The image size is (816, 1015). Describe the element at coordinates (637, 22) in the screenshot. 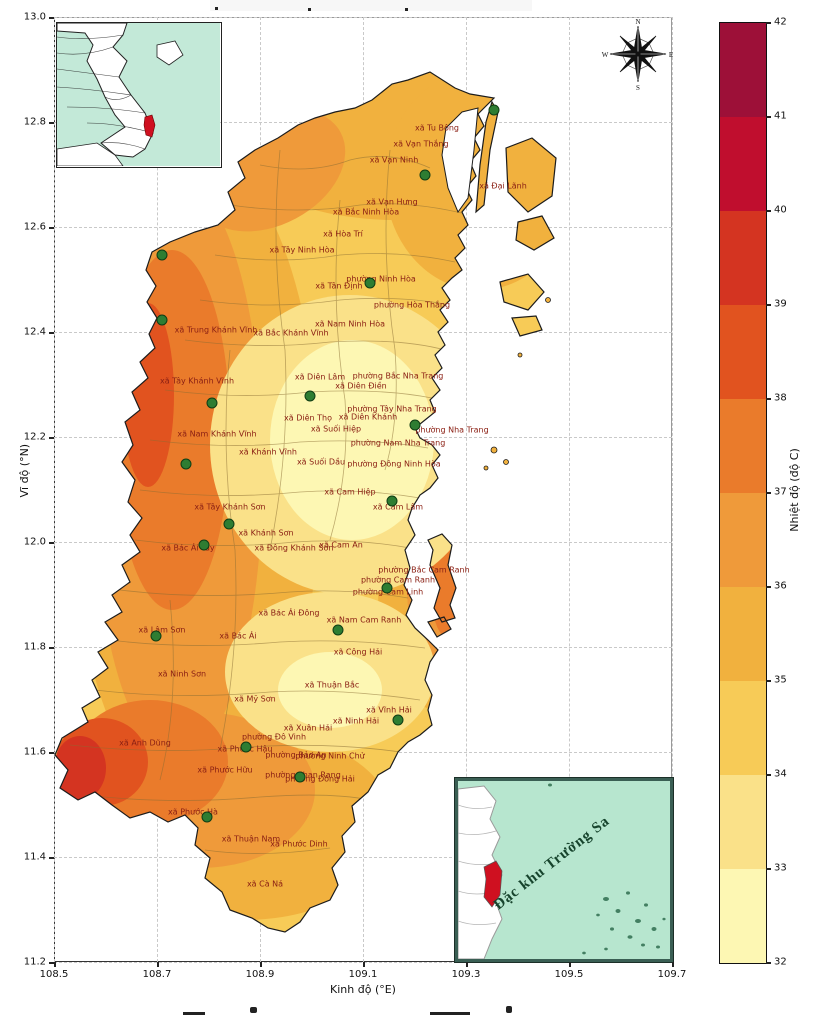

I see `compass-n-label: N` at that location.